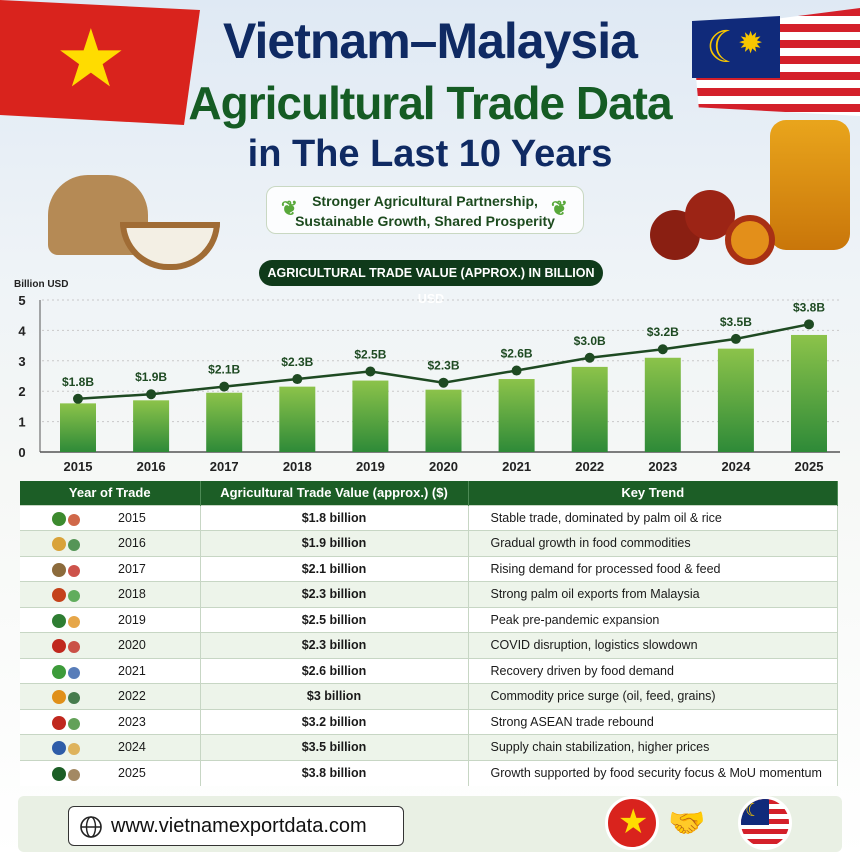  Describe the element at coordinates (22, 330) in the screenshot. I see `y-tick-label: 4` at that location.